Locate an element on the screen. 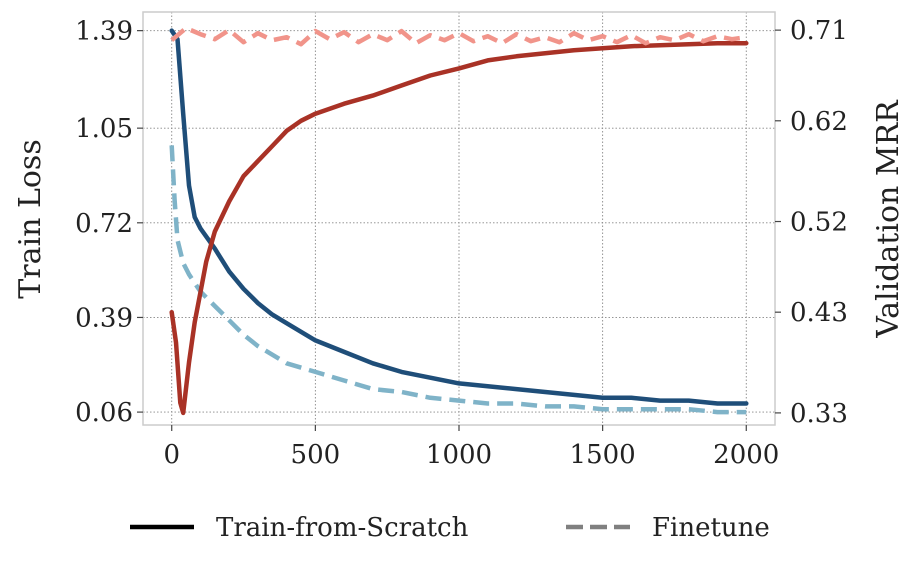  y-right-tick-label: 0.71 is located at coordinates (819, 31).